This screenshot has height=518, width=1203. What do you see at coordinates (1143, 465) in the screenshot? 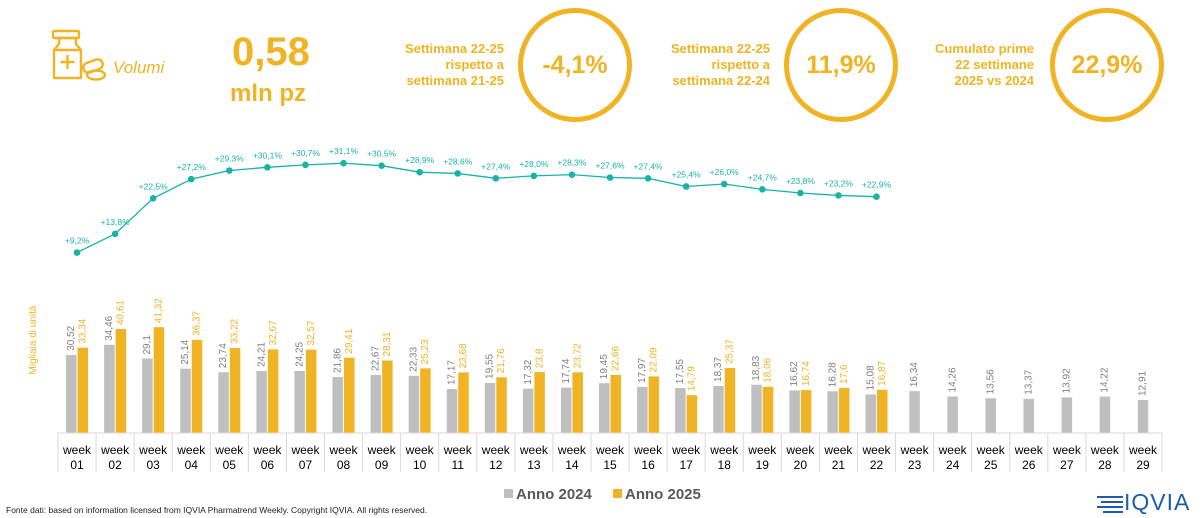
I see `x-tick-number-29: 29` at bounding box center [1143, 465].